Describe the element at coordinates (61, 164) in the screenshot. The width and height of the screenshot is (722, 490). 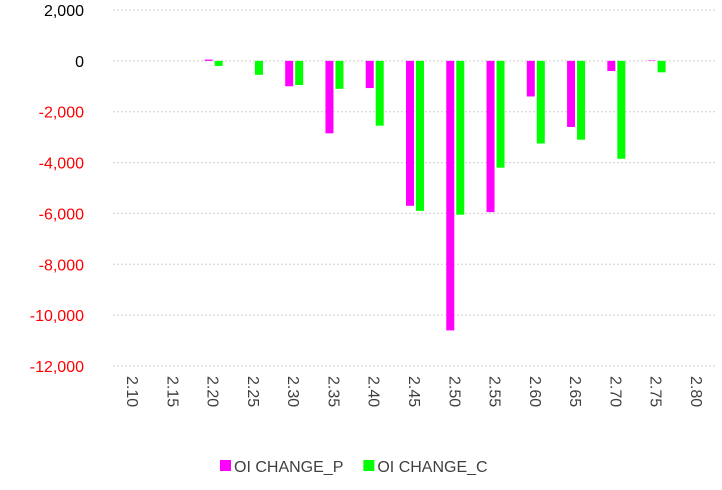
I see `y-tick-label: -4,000` at that location.